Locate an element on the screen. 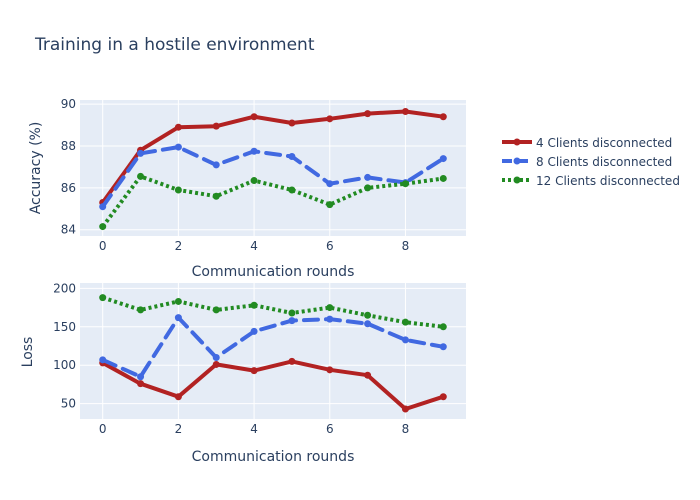  legend-label: 12 Clients disconnected is located at coordinates (608, 181).